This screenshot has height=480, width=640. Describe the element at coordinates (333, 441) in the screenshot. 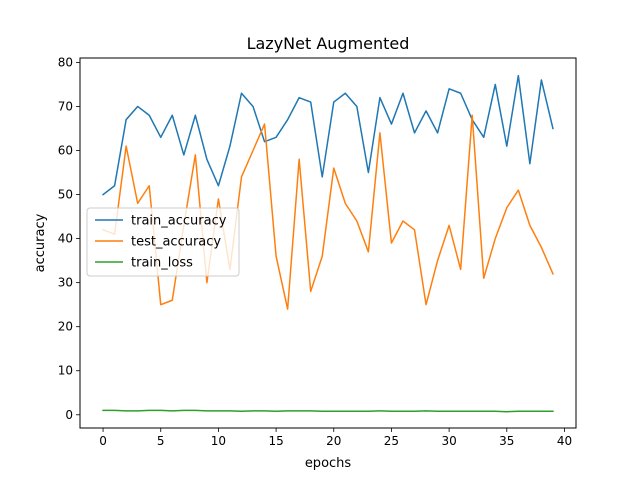

I see `x-tick-label: 20` at that location.